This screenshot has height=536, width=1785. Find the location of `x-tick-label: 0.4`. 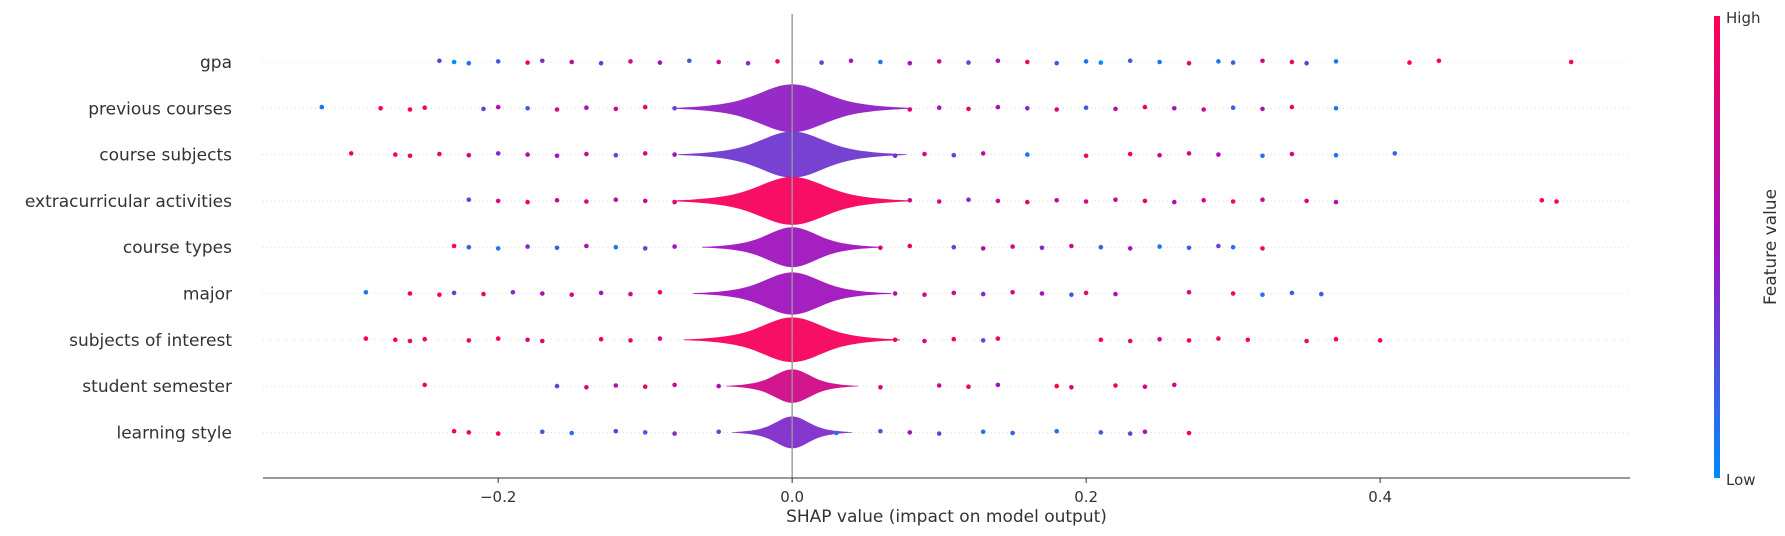

x-tick-label: 0.4 is located at coordinates (1380, 497).